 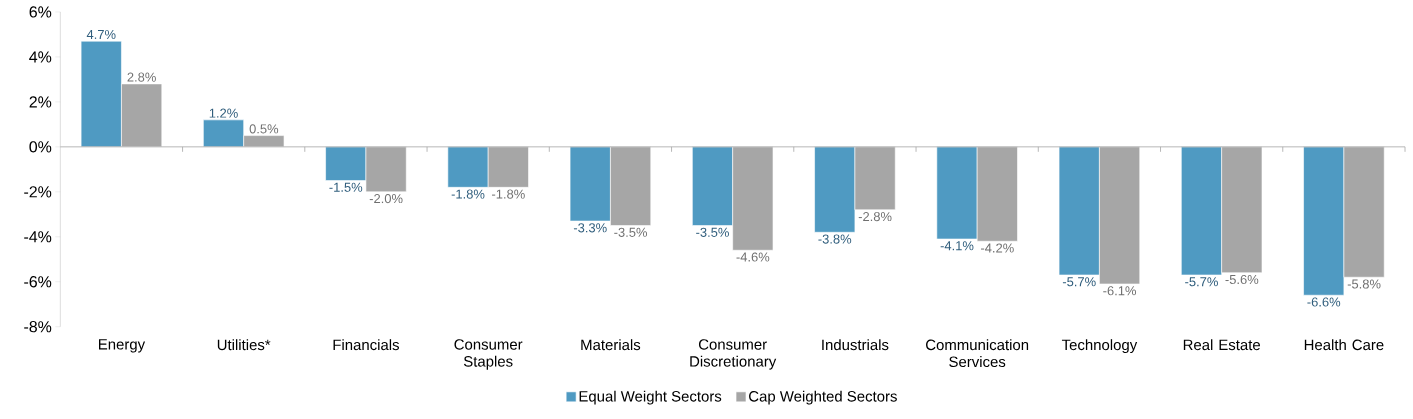 I want to click on y-tick-label: -8%, so click(x=38, y=326).